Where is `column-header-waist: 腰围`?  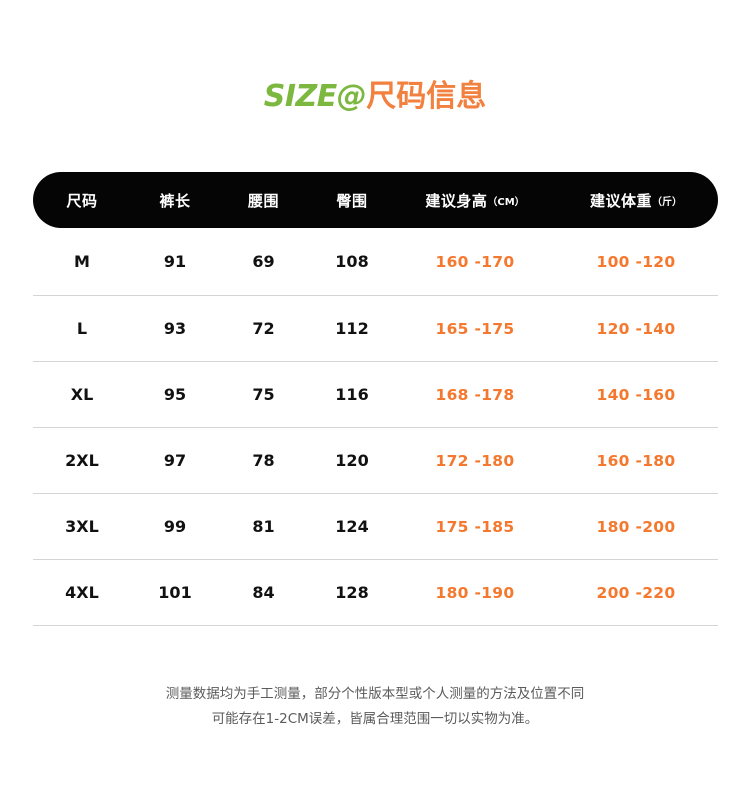
column-header-waist: 腰围 is located at coordinates (263, 200).